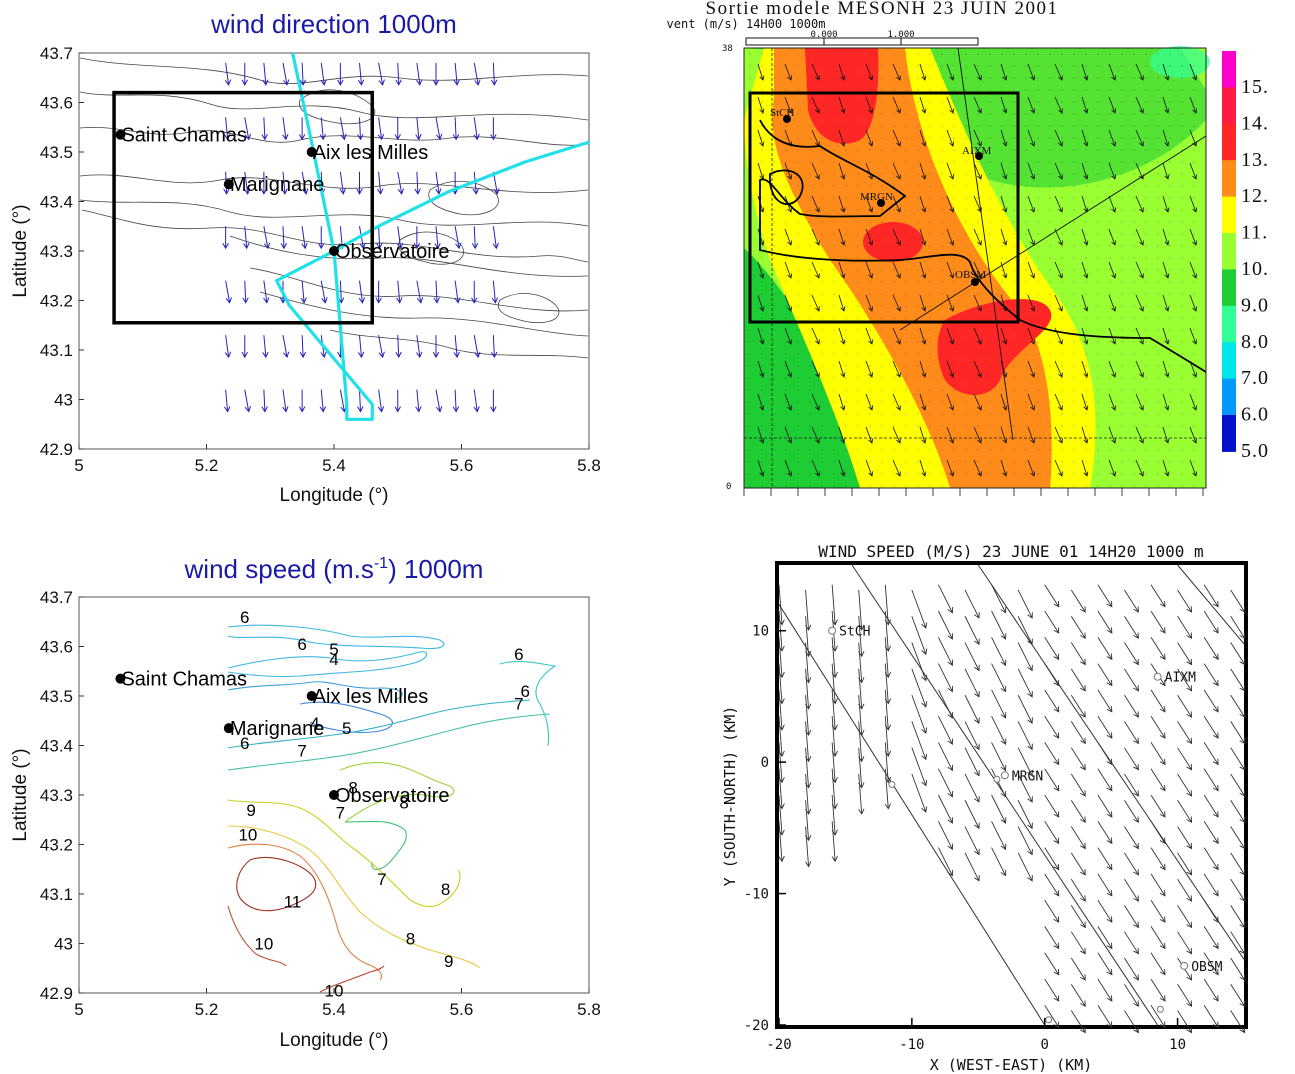  What do you see at coordinates (56, 696) in the screenshot?
I see `y-tick-label: 43.5` at bounding box center [56, 696].